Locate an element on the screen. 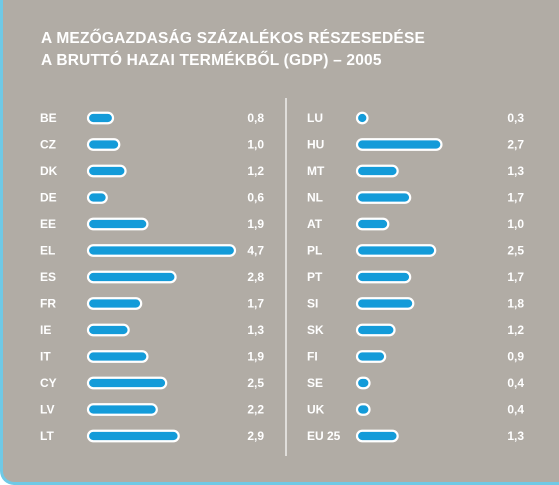 Image resolution: width=559 pixels, height=485 pixels. category-label: DK is located at coordinates (49, 171).